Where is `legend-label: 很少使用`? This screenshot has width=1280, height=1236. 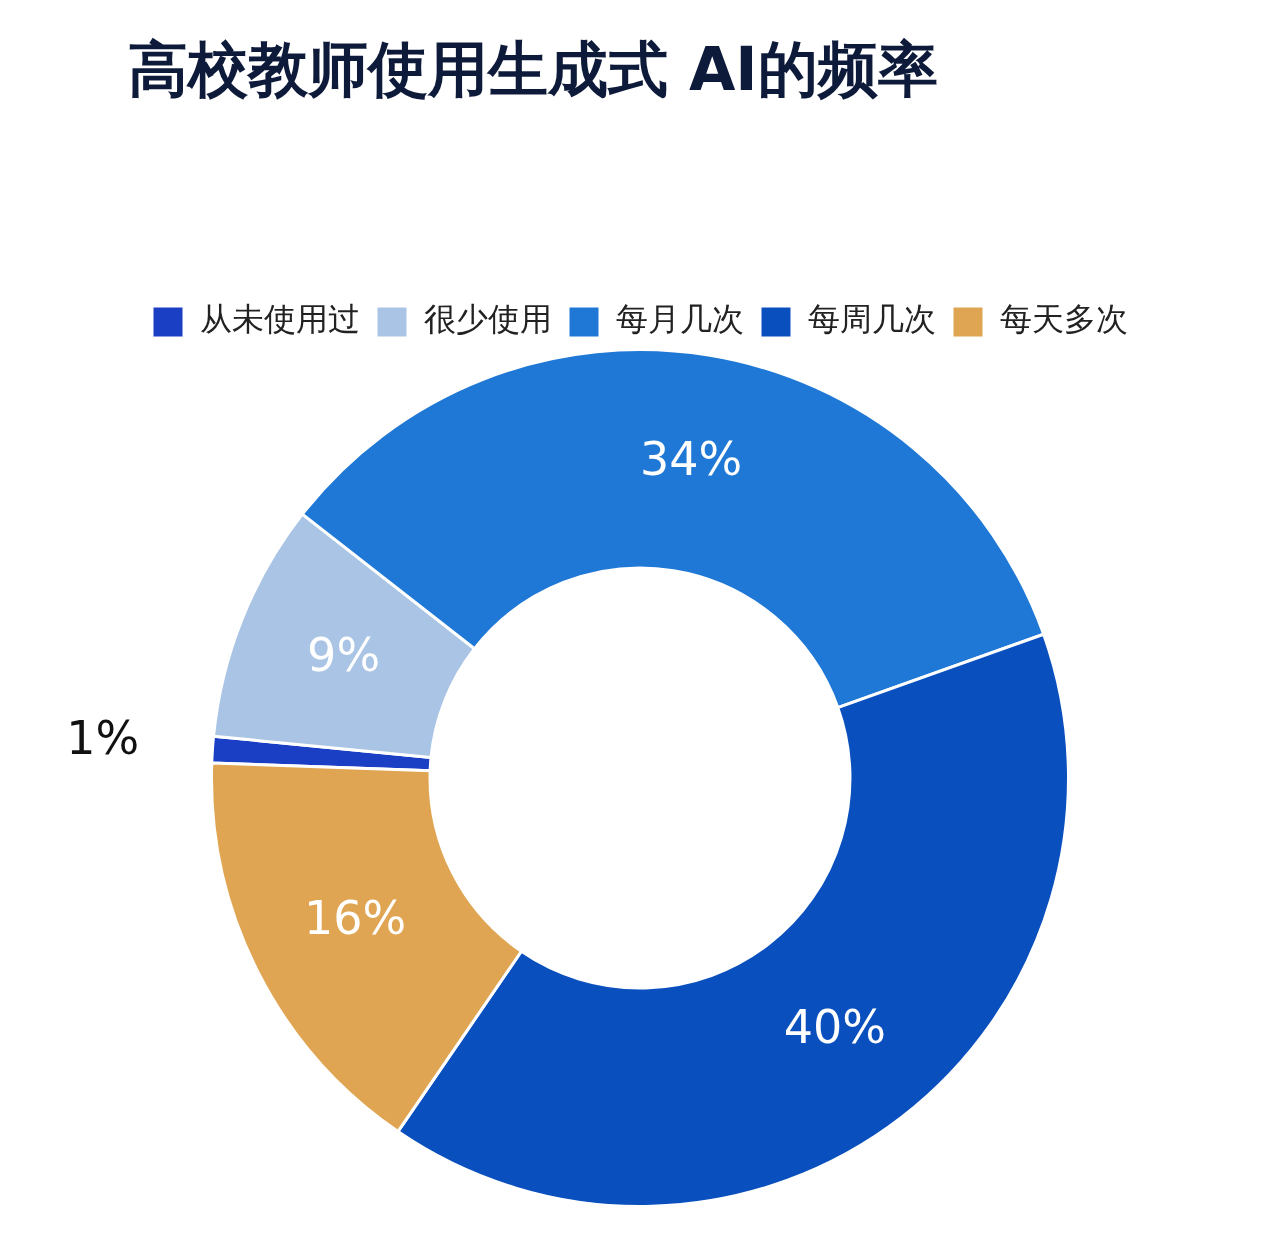 legend-label: 很少使用 is located at coordinates (488, 319).